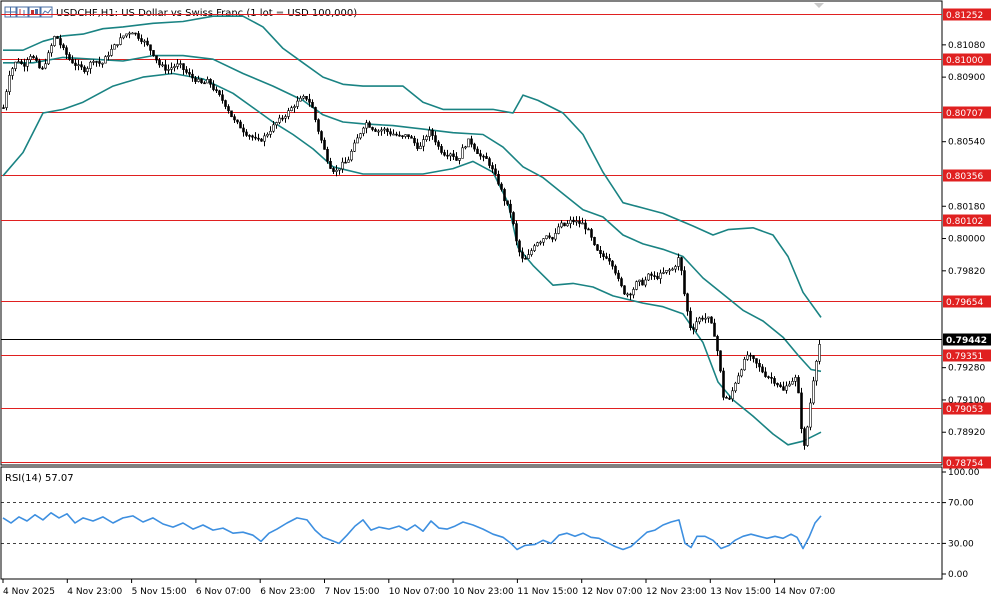  I want to click on time-tick-label: 10 Nov 07:00, so click(419, 592).